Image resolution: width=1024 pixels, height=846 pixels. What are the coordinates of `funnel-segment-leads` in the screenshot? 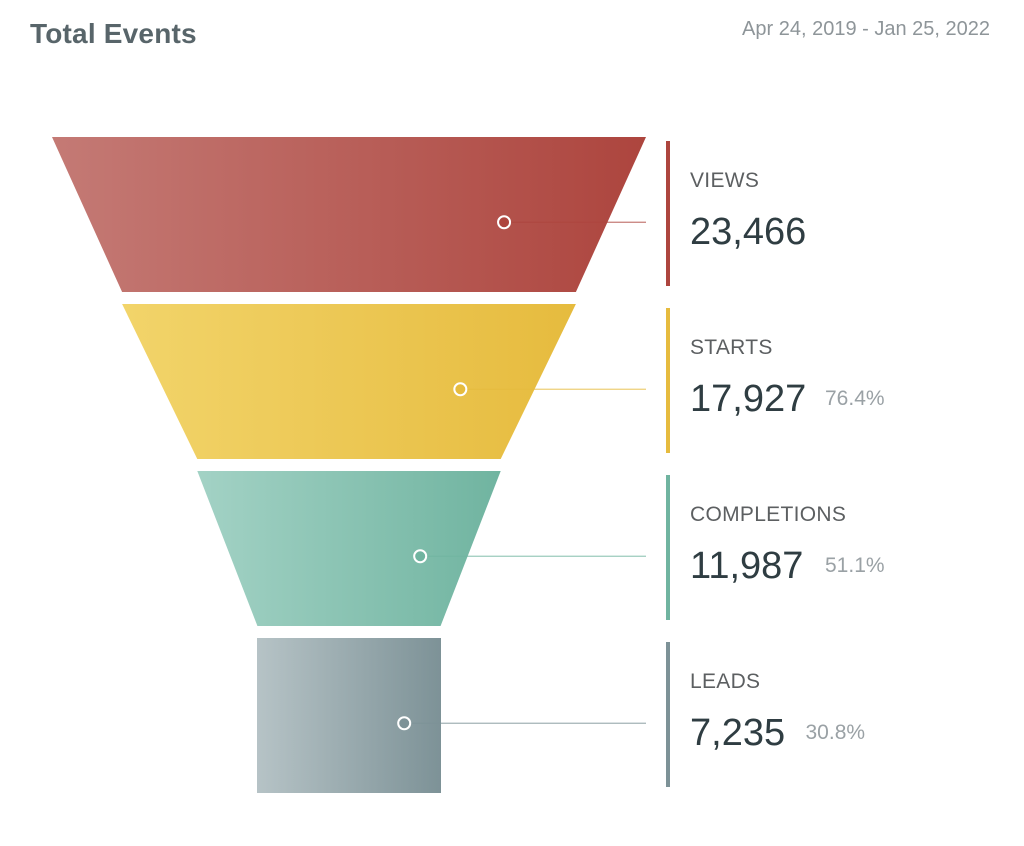 It's located at (349, 715).